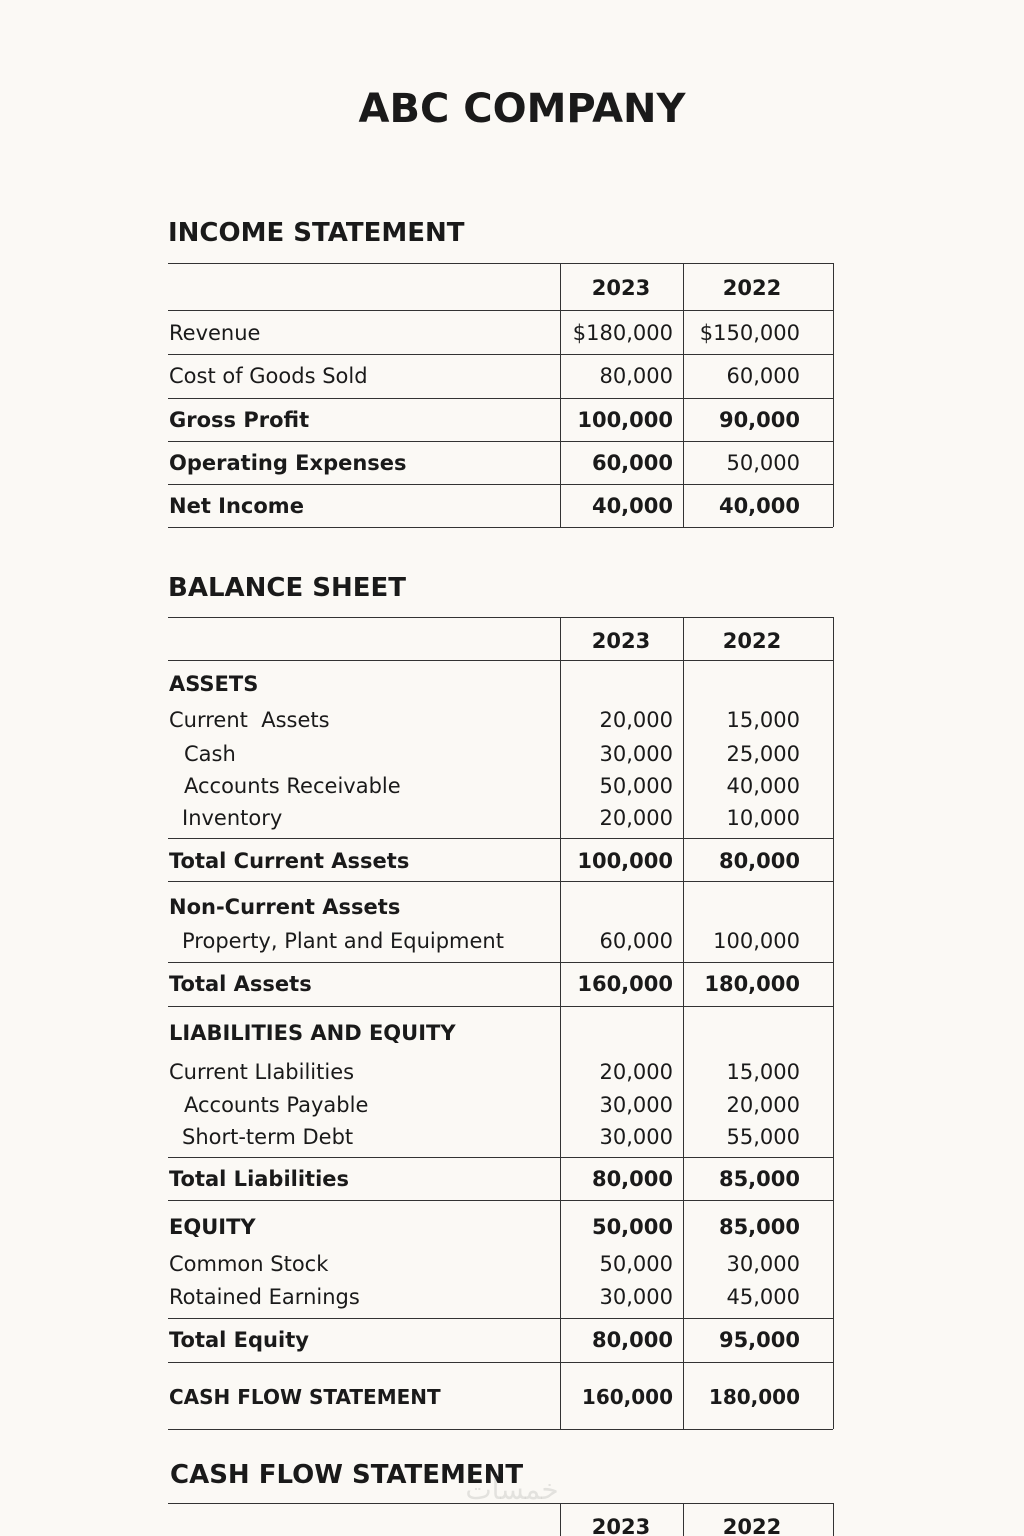  Describe the element at coordinates (264, 1296) in the screenshot. I see `row-label: Rotained Earnings` at that location.